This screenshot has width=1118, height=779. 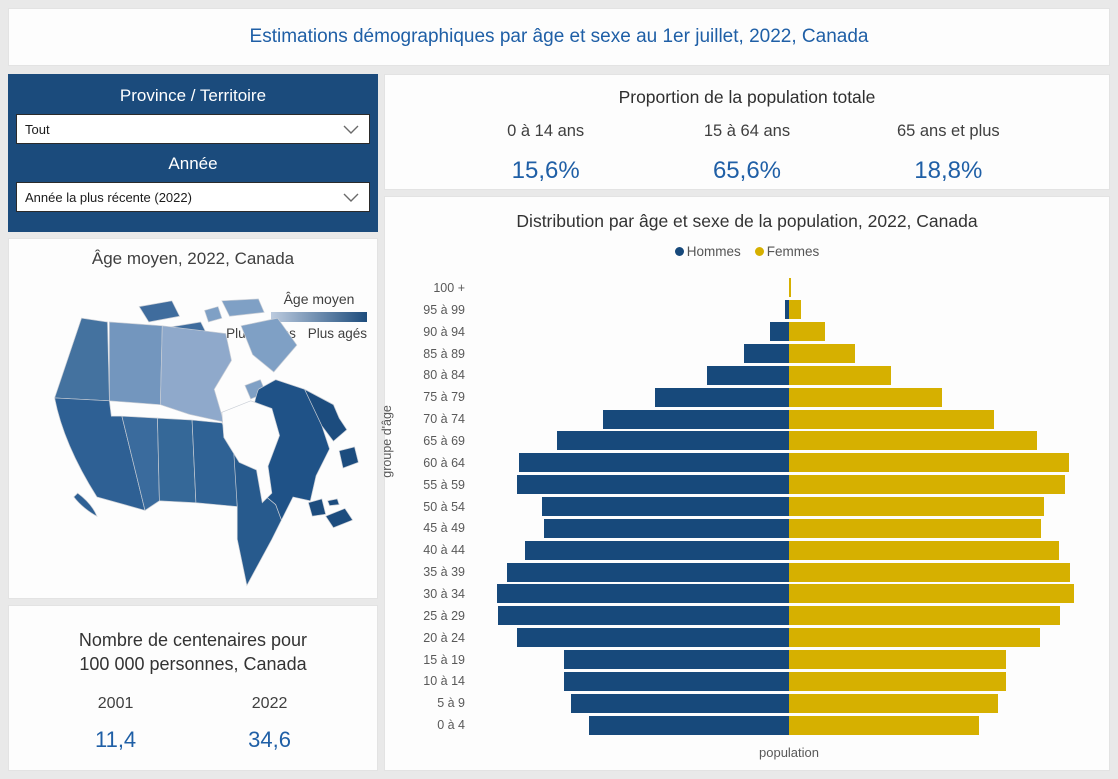 I want to click on chevron-down-icon, so click(x=351, y=129).